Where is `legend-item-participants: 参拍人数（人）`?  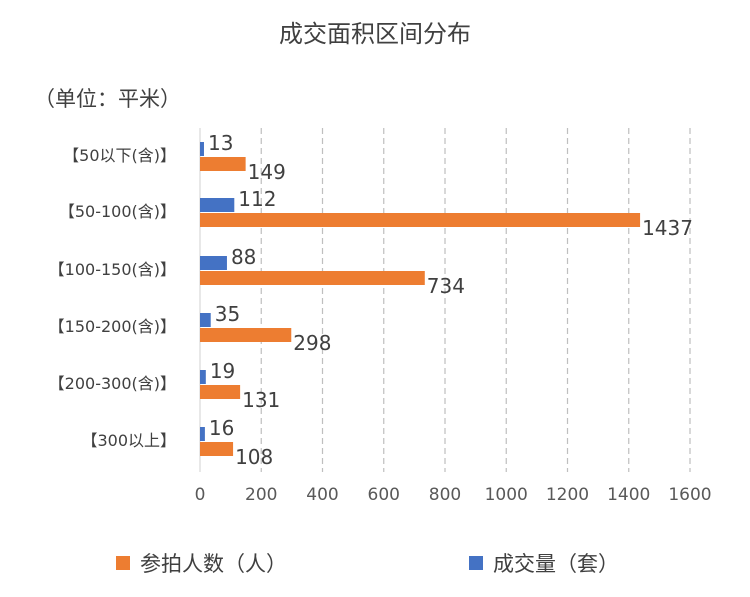
legend-item-participants: 参拍人数（人） is located at coordinates (201, 563).